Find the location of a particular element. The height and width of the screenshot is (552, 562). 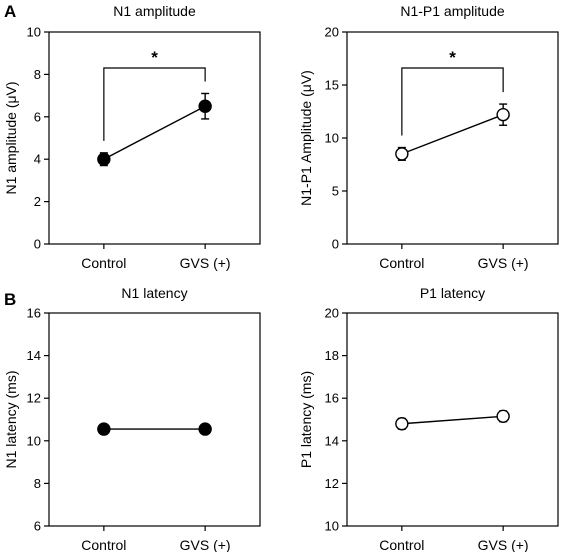

y-axis-label: P1 latency (ms) is located at coordinates (306, 419).